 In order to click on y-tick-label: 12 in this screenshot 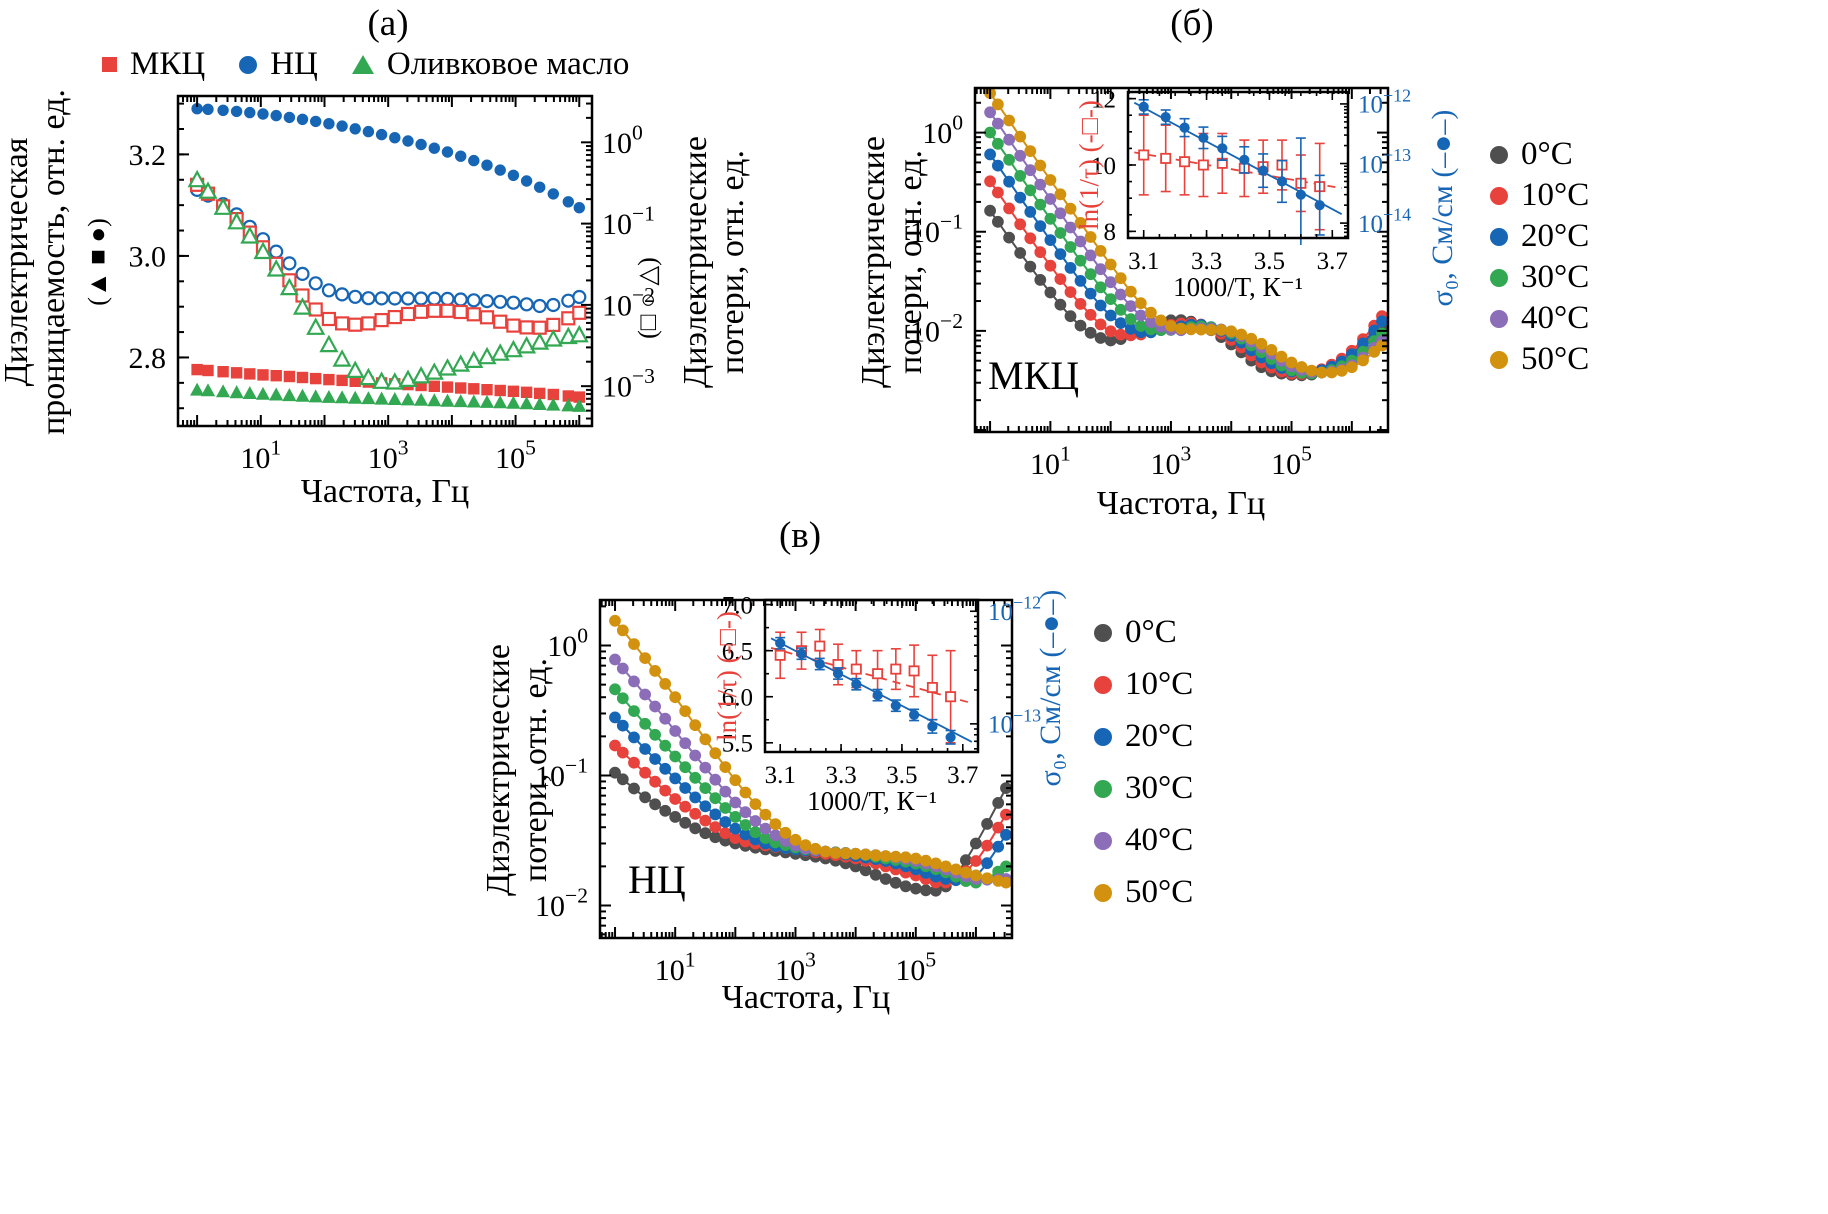, I will do `click(1103, 99)`.